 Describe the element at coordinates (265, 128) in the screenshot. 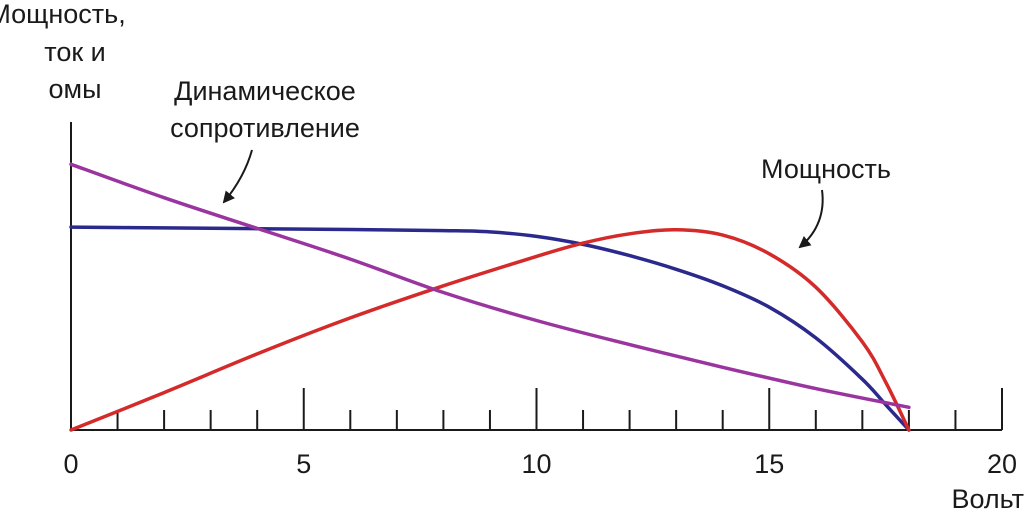

I see `annotation-dynamic-resistance-line-2: сопротивление` at that location.